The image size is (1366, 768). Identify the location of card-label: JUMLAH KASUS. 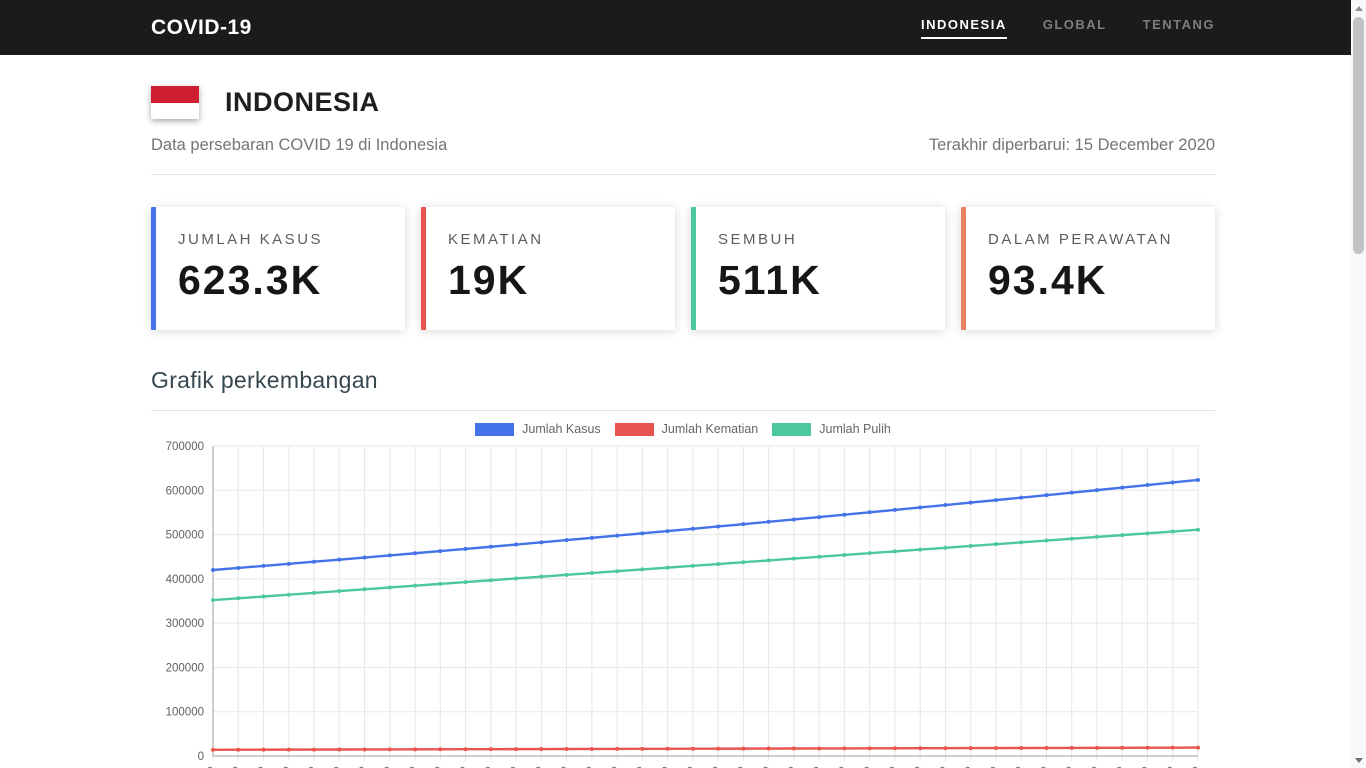
(251, 239).